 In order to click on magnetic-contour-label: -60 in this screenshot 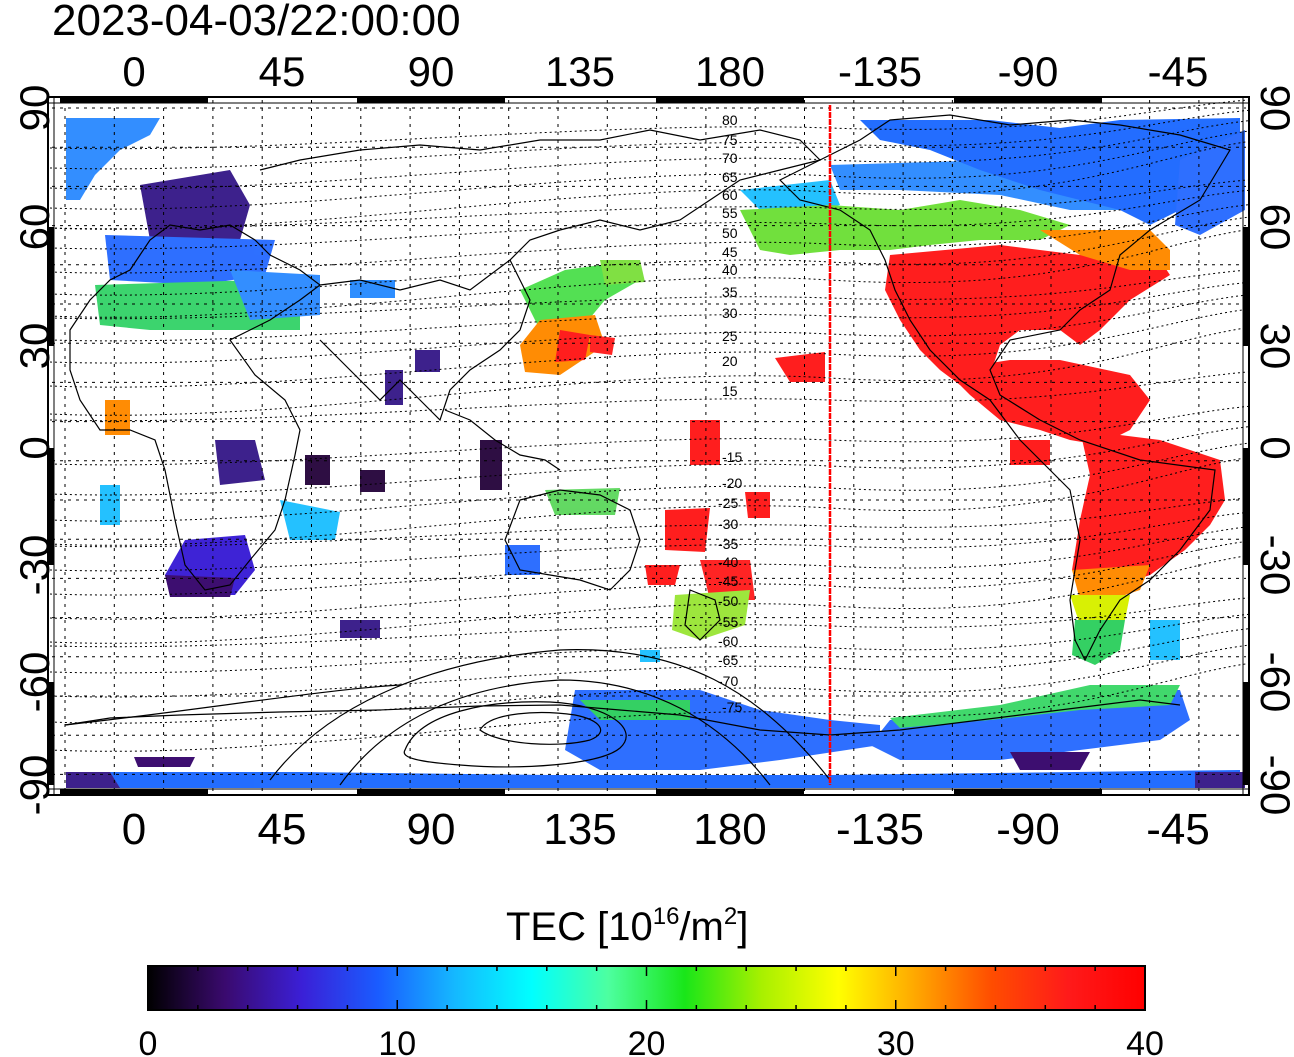, I will do `click(728, 641)`.